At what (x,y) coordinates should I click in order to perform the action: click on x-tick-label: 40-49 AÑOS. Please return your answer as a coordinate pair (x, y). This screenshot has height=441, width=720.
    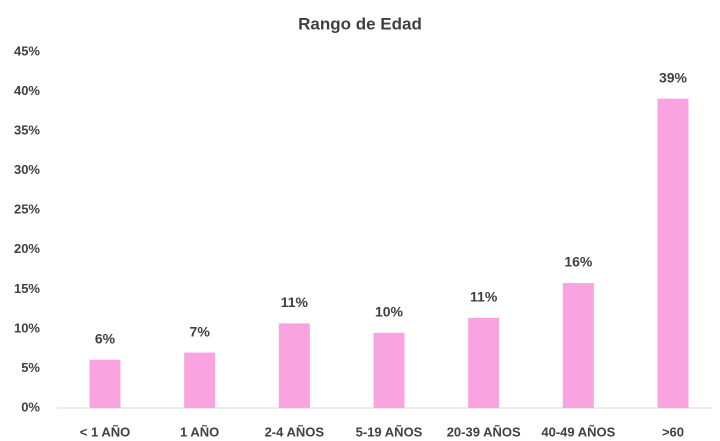
    Looking at the image, I should click on (578, 431).